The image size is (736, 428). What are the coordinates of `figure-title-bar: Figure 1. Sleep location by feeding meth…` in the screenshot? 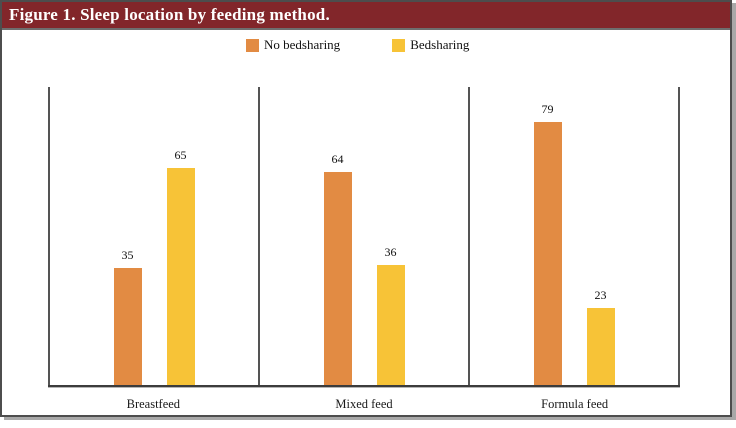 It's located at (366, 16).